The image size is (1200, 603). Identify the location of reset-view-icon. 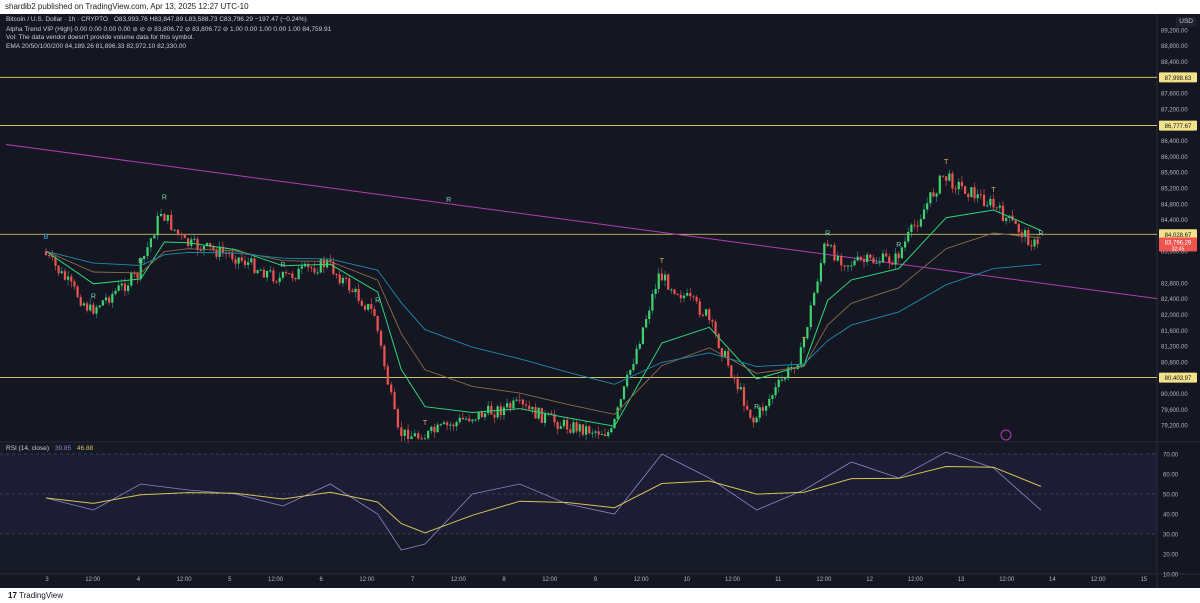
(1006, 435).